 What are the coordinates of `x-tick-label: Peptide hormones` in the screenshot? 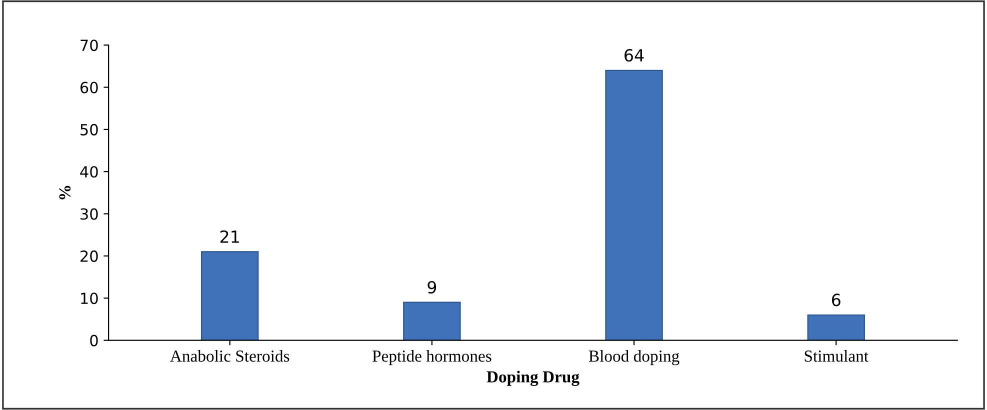 It's located at (432, 358).